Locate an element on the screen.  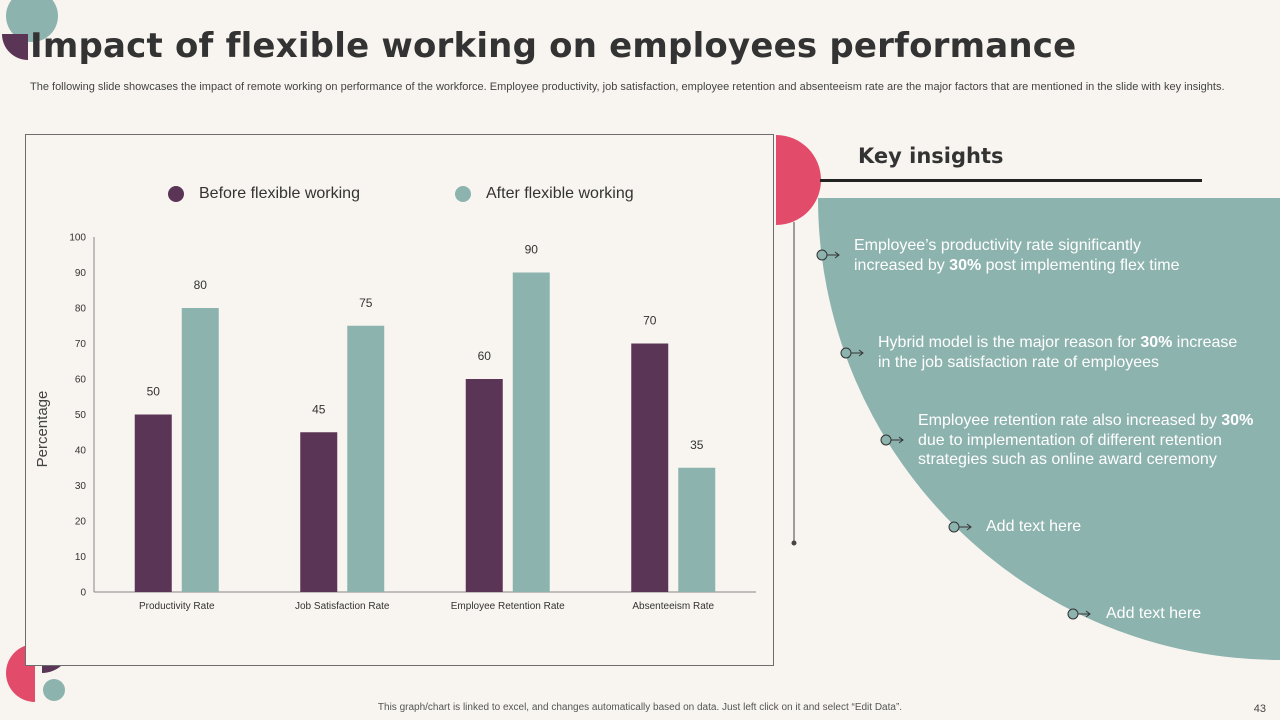
y-tick-label: 100 is located at coordinates (77, 238).